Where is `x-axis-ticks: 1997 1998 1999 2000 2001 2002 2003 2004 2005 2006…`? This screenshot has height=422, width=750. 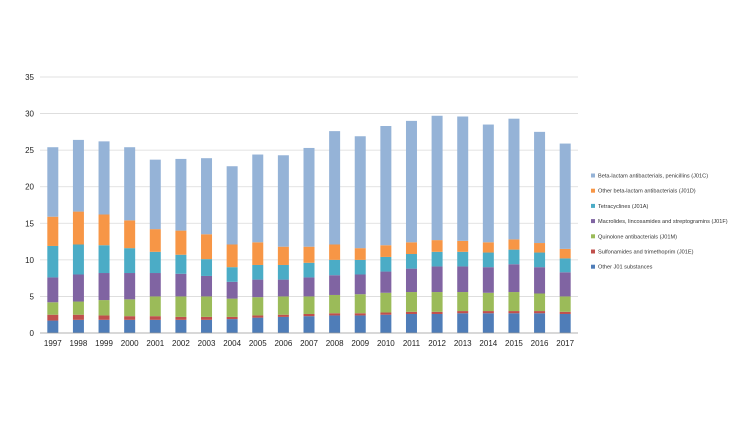
x-axis-ticks: 1997 1998 1999 2000 2001 2002 2003 2004 2005 2006… is located at coordinates (309, 343).